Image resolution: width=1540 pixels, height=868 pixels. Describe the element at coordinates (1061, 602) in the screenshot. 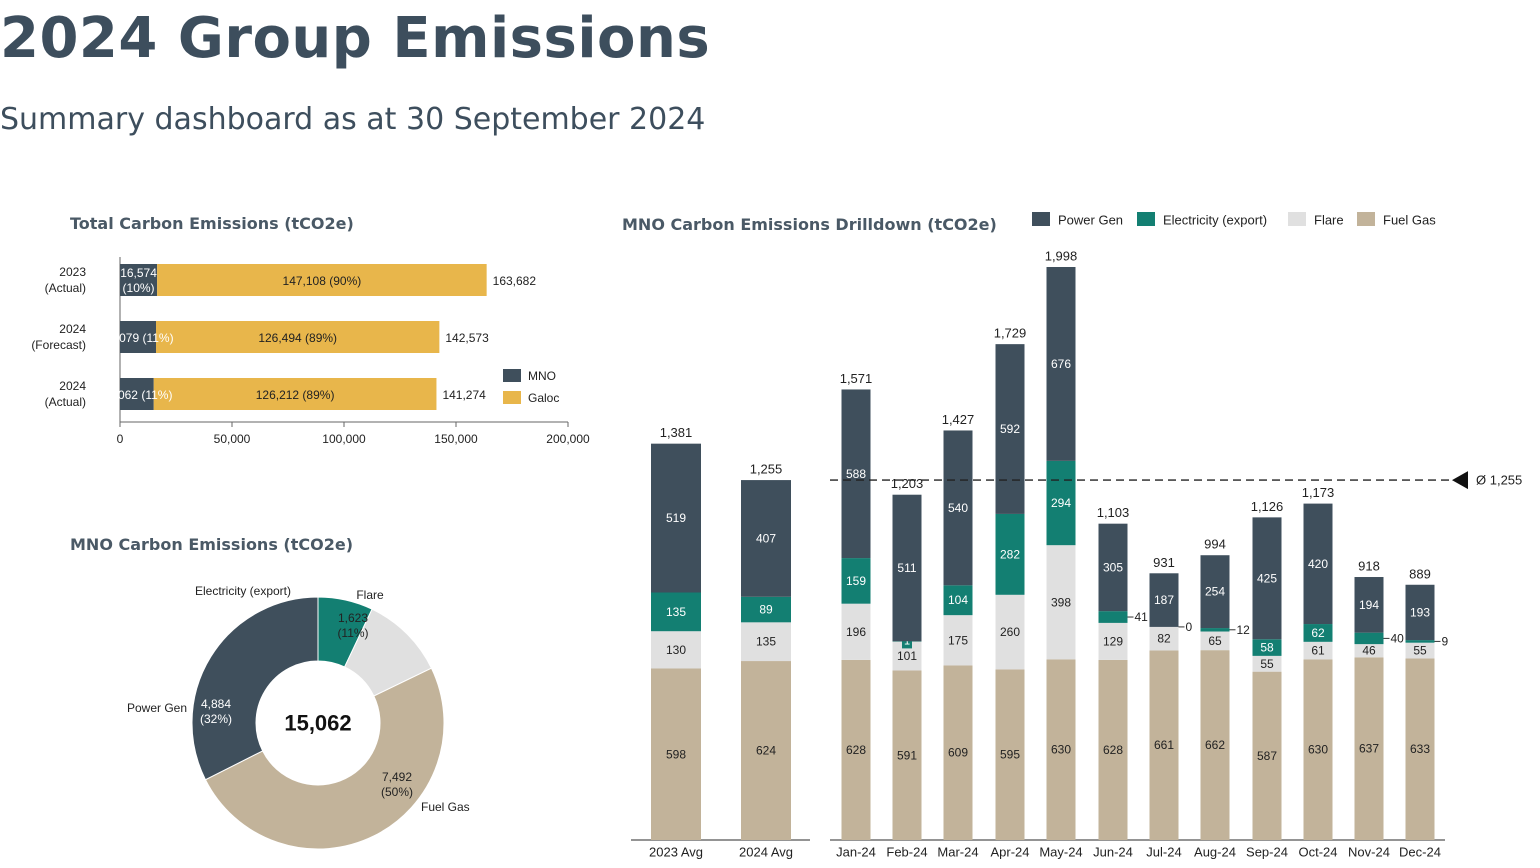

I see `data-label: 398` at that location.